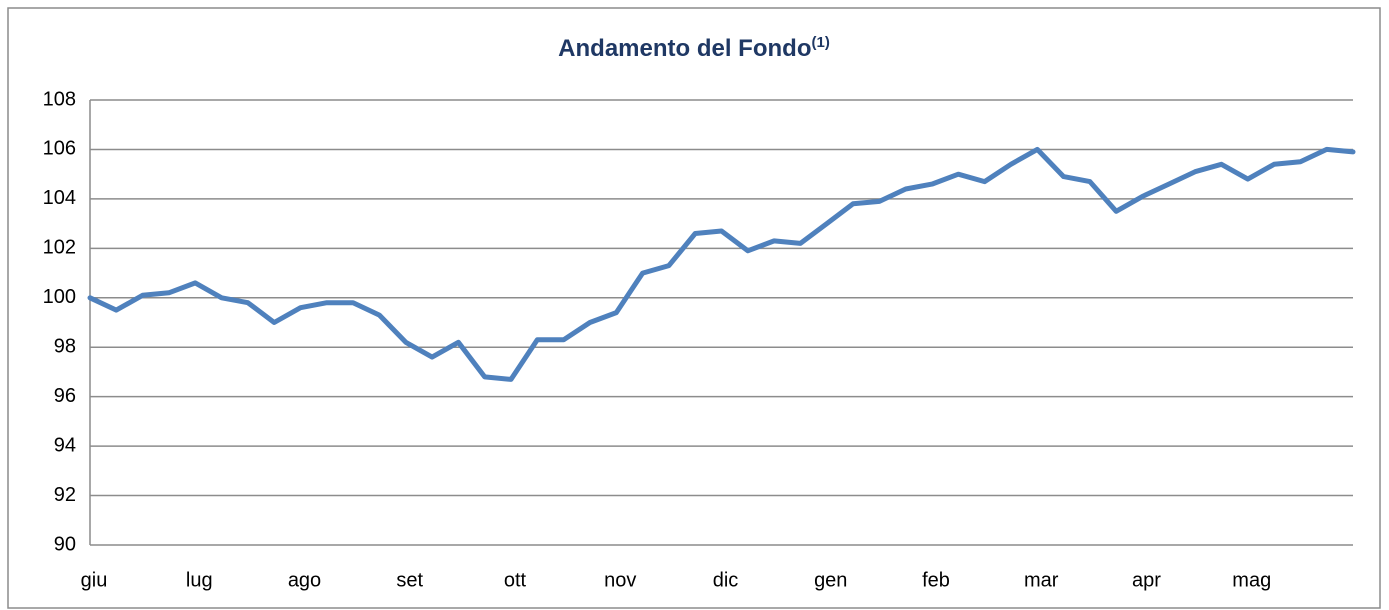 The height and width of the screenshot is (610, 1389). Describe the element at coordinates (65, 495) in the screenshot. I see `y-tick-label: 92` at that location.